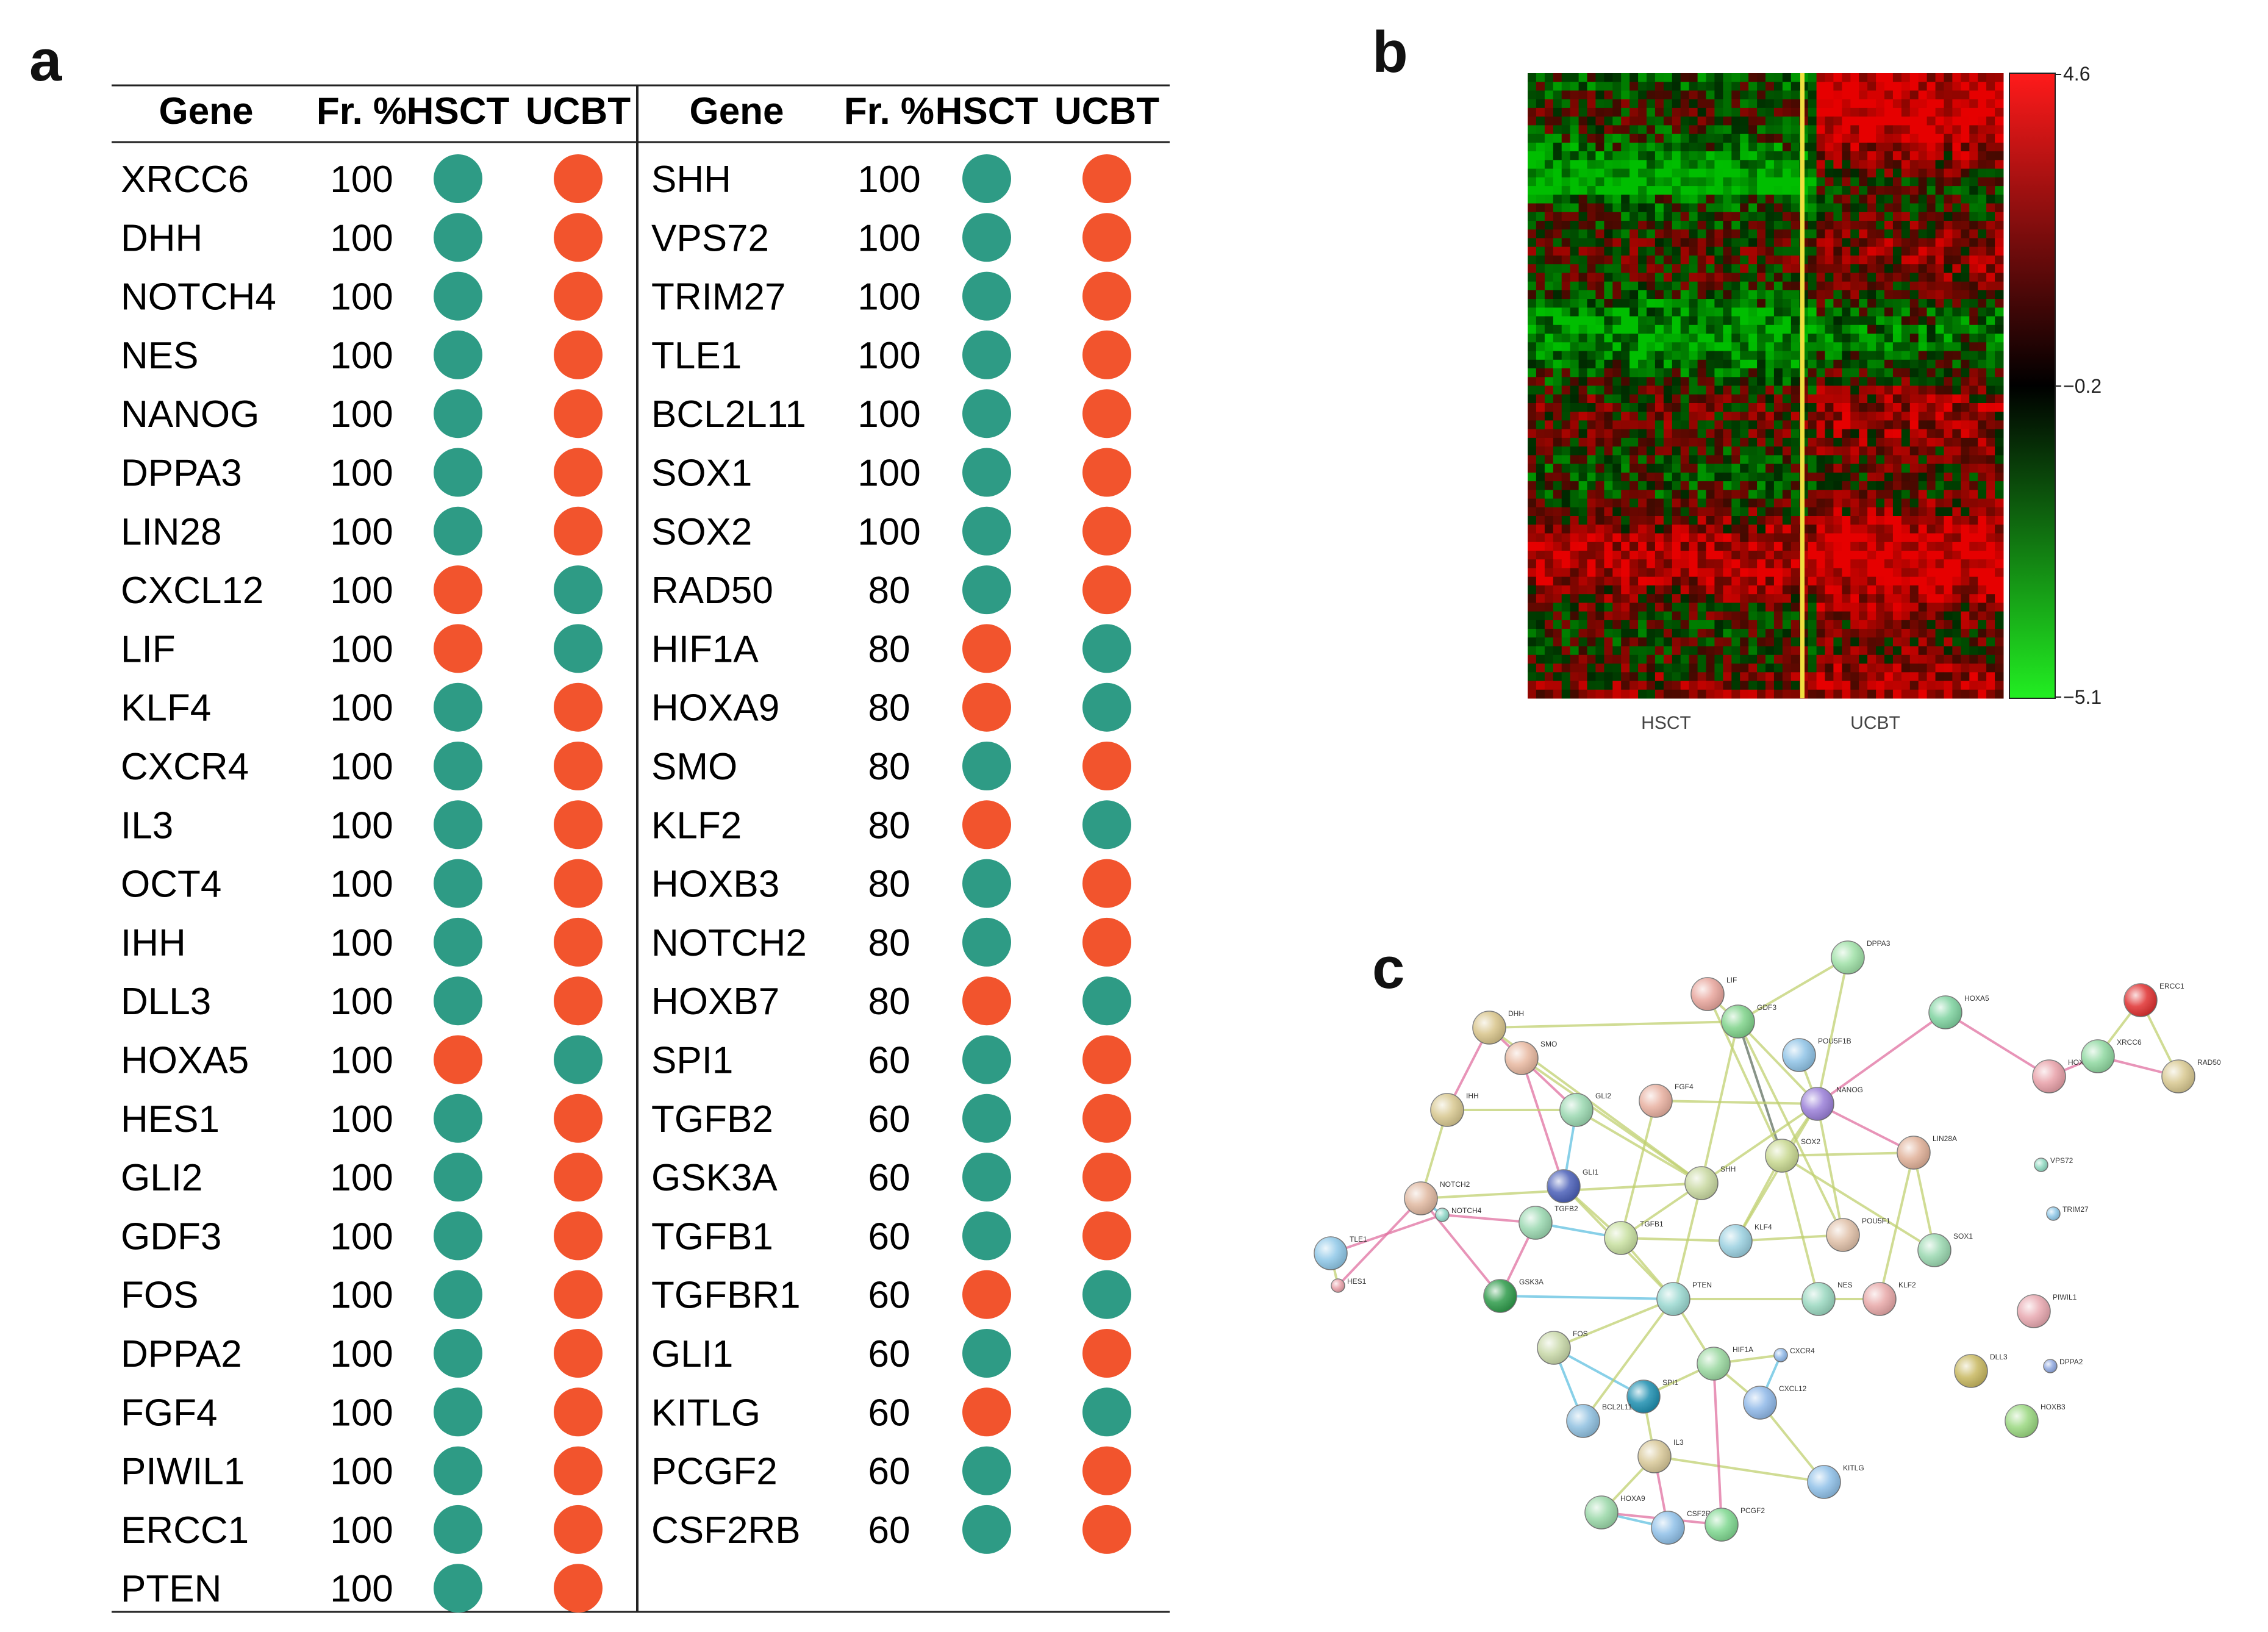 The width and height of the screenshot is (2268, 1632). Describe the element at coordinates (692, 1061) in the screenshot. I see `gene-name: SPI1` at that location.